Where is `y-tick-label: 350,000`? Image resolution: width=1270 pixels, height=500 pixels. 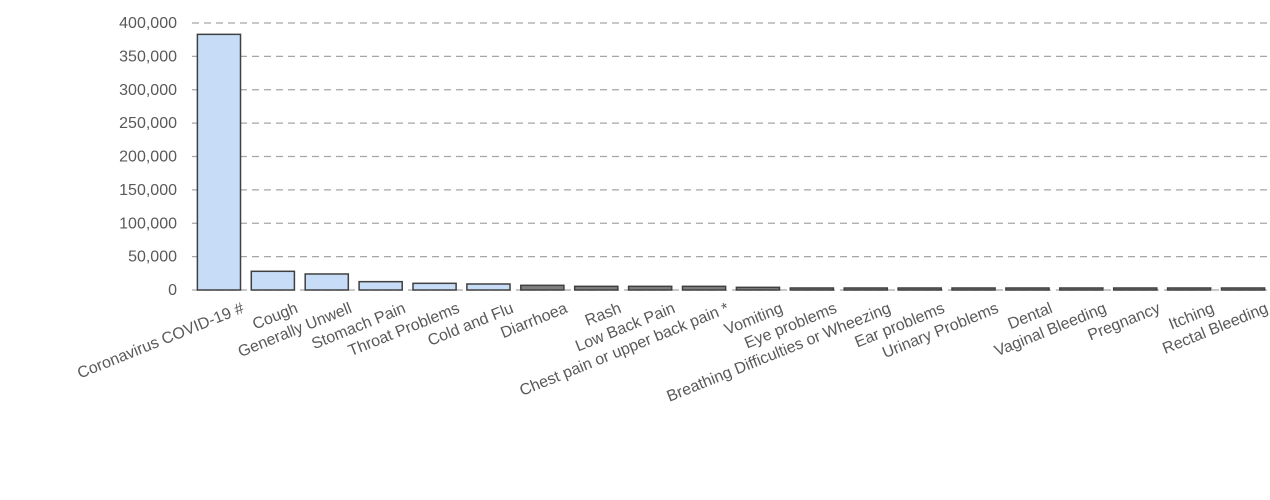
y-tick-label: 350,000 is located at coordinates (148, 56).